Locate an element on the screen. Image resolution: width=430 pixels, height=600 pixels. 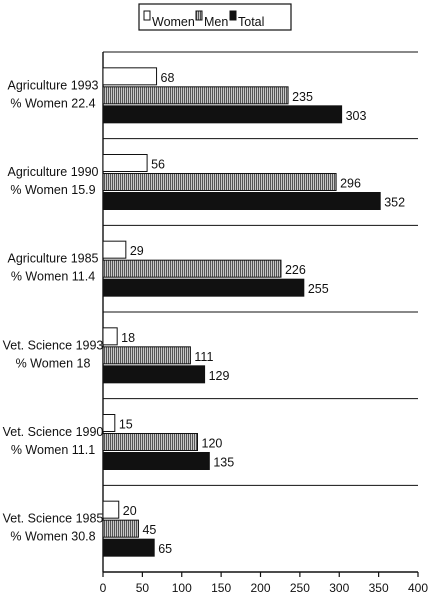
legend-swatch-total is located at coordinates (233, 15).